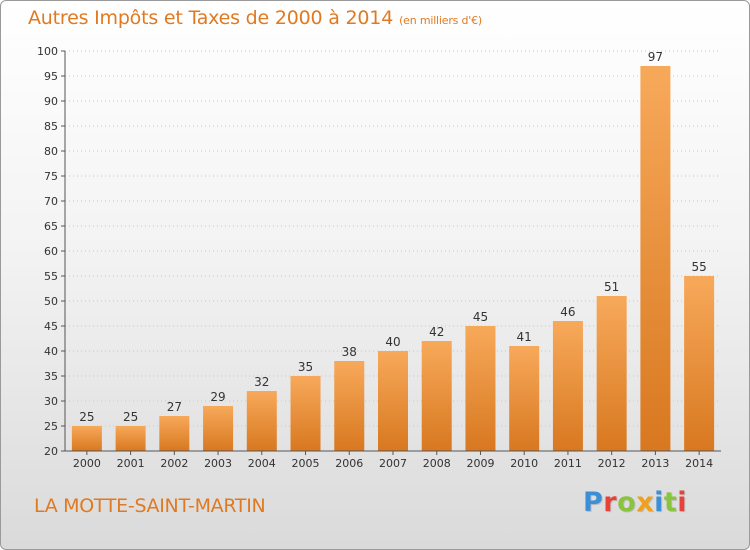  Describe the element at coordinates (524, 337) in the screenshot. I see `data-label-2010: 41` at that location.